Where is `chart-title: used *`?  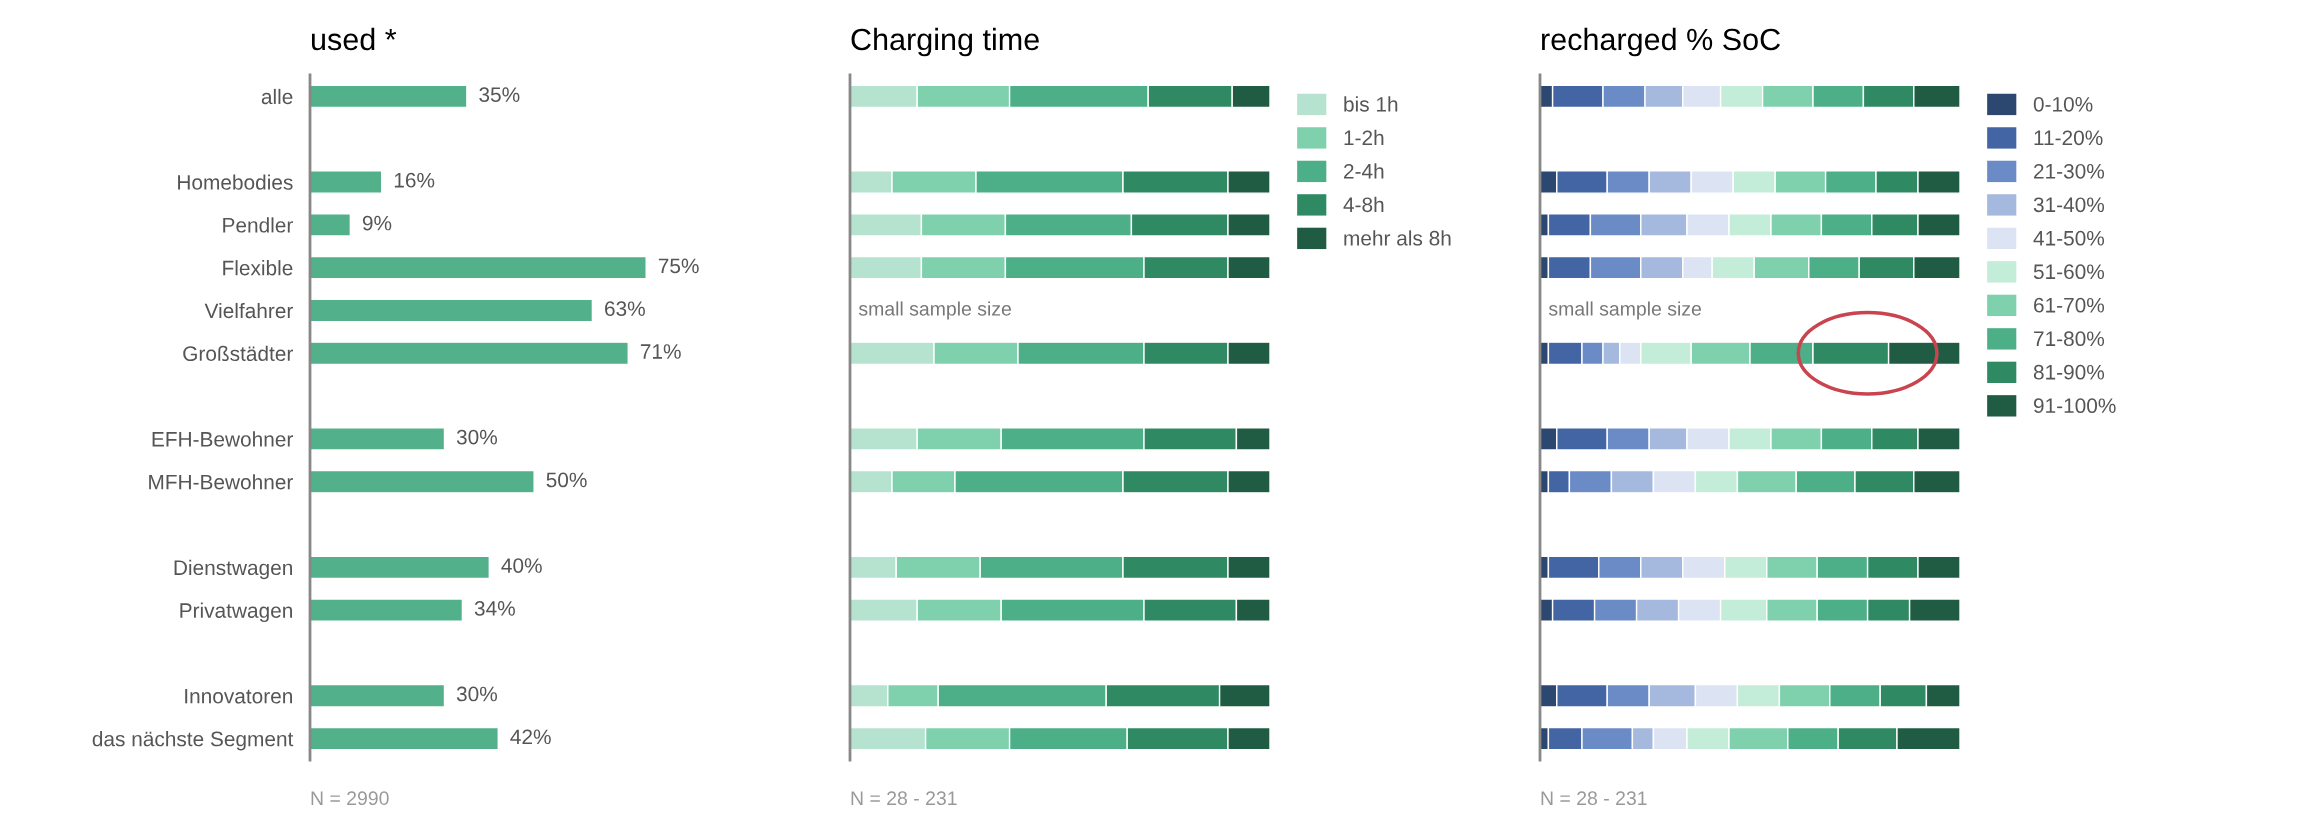 chart-title: used * is located at coordinates (354, 39).